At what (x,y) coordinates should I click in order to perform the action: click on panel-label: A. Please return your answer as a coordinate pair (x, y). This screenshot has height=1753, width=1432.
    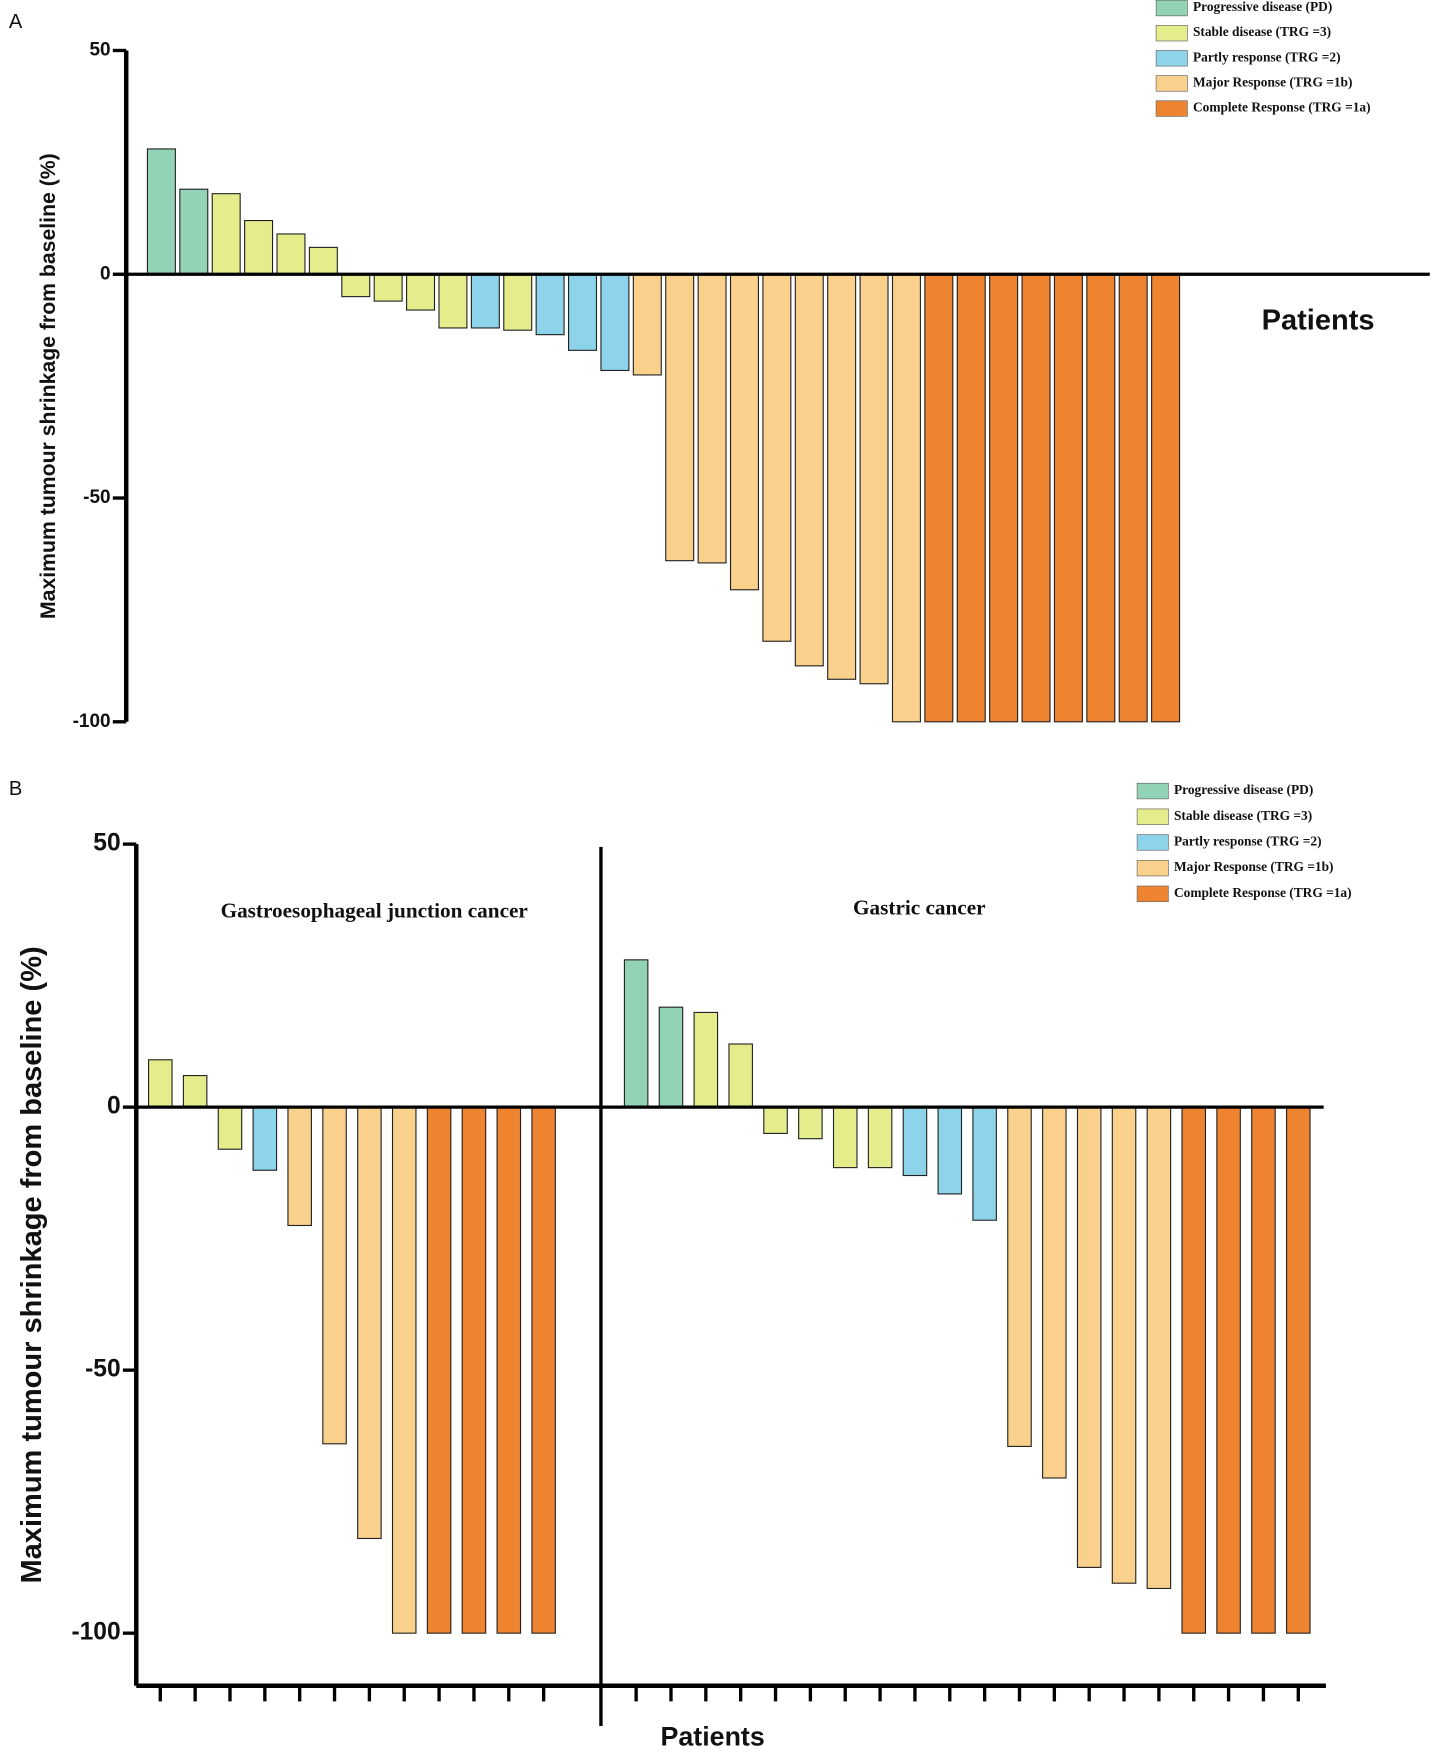
    Looking at the image, I should click on (16, 22).